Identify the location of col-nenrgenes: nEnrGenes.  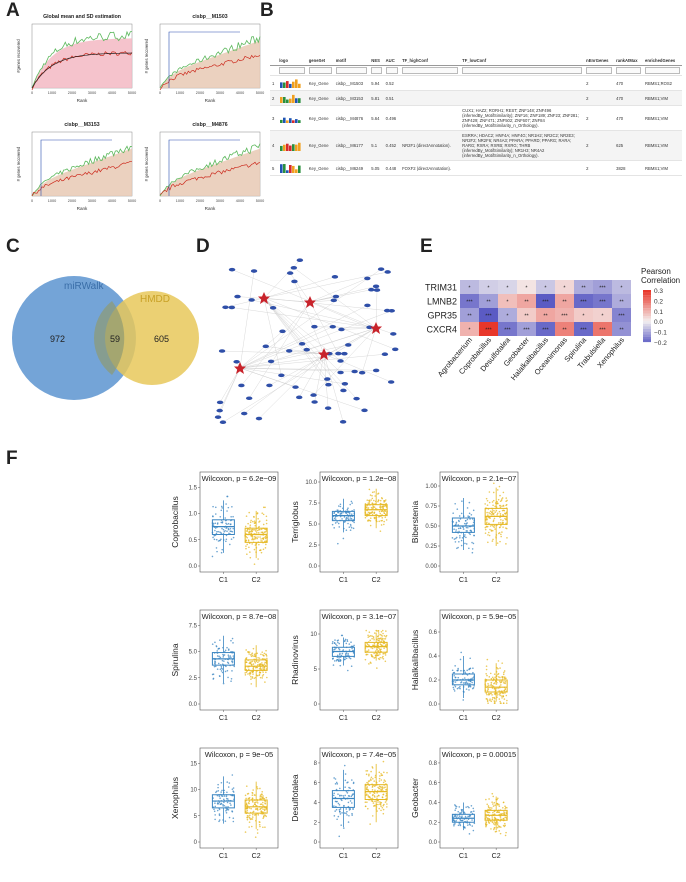
(599, 61).